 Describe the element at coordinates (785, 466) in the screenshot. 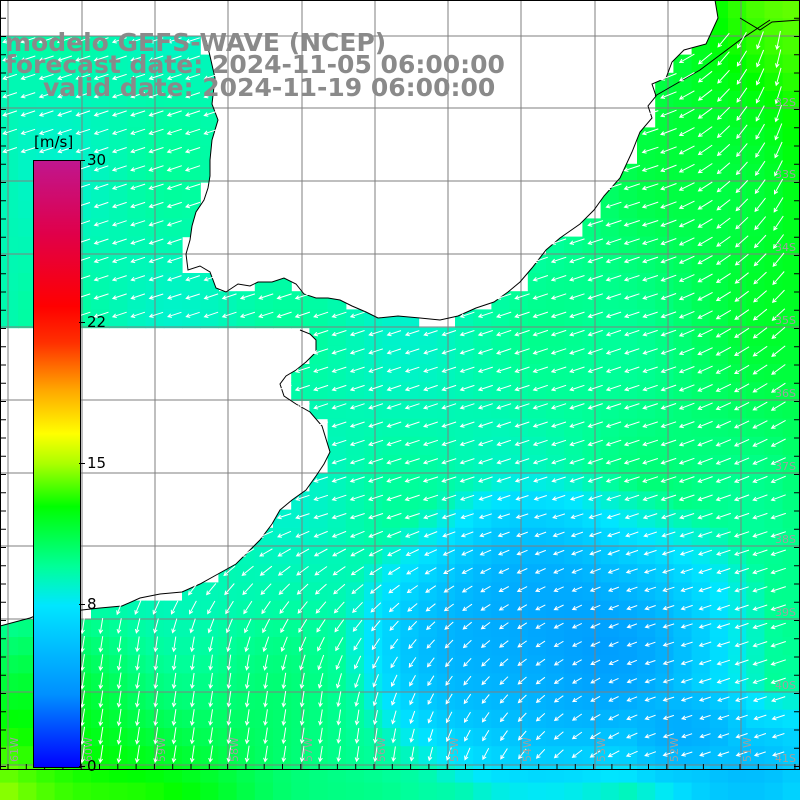

I see `lat-label: 37S` at that location.